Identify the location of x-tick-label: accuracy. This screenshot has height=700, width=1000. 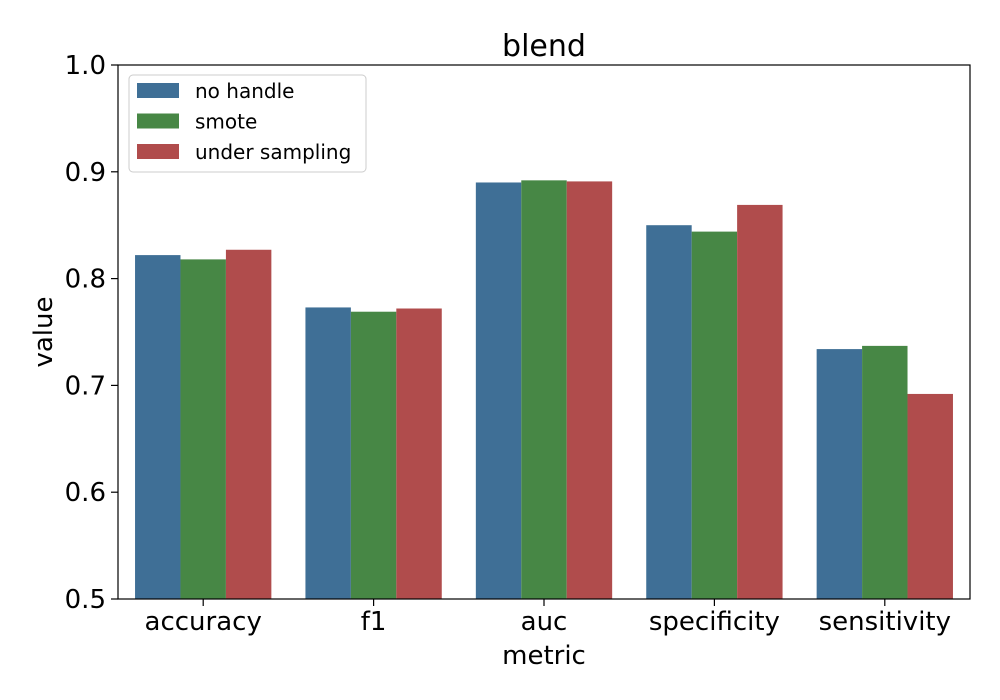
(203, 622).